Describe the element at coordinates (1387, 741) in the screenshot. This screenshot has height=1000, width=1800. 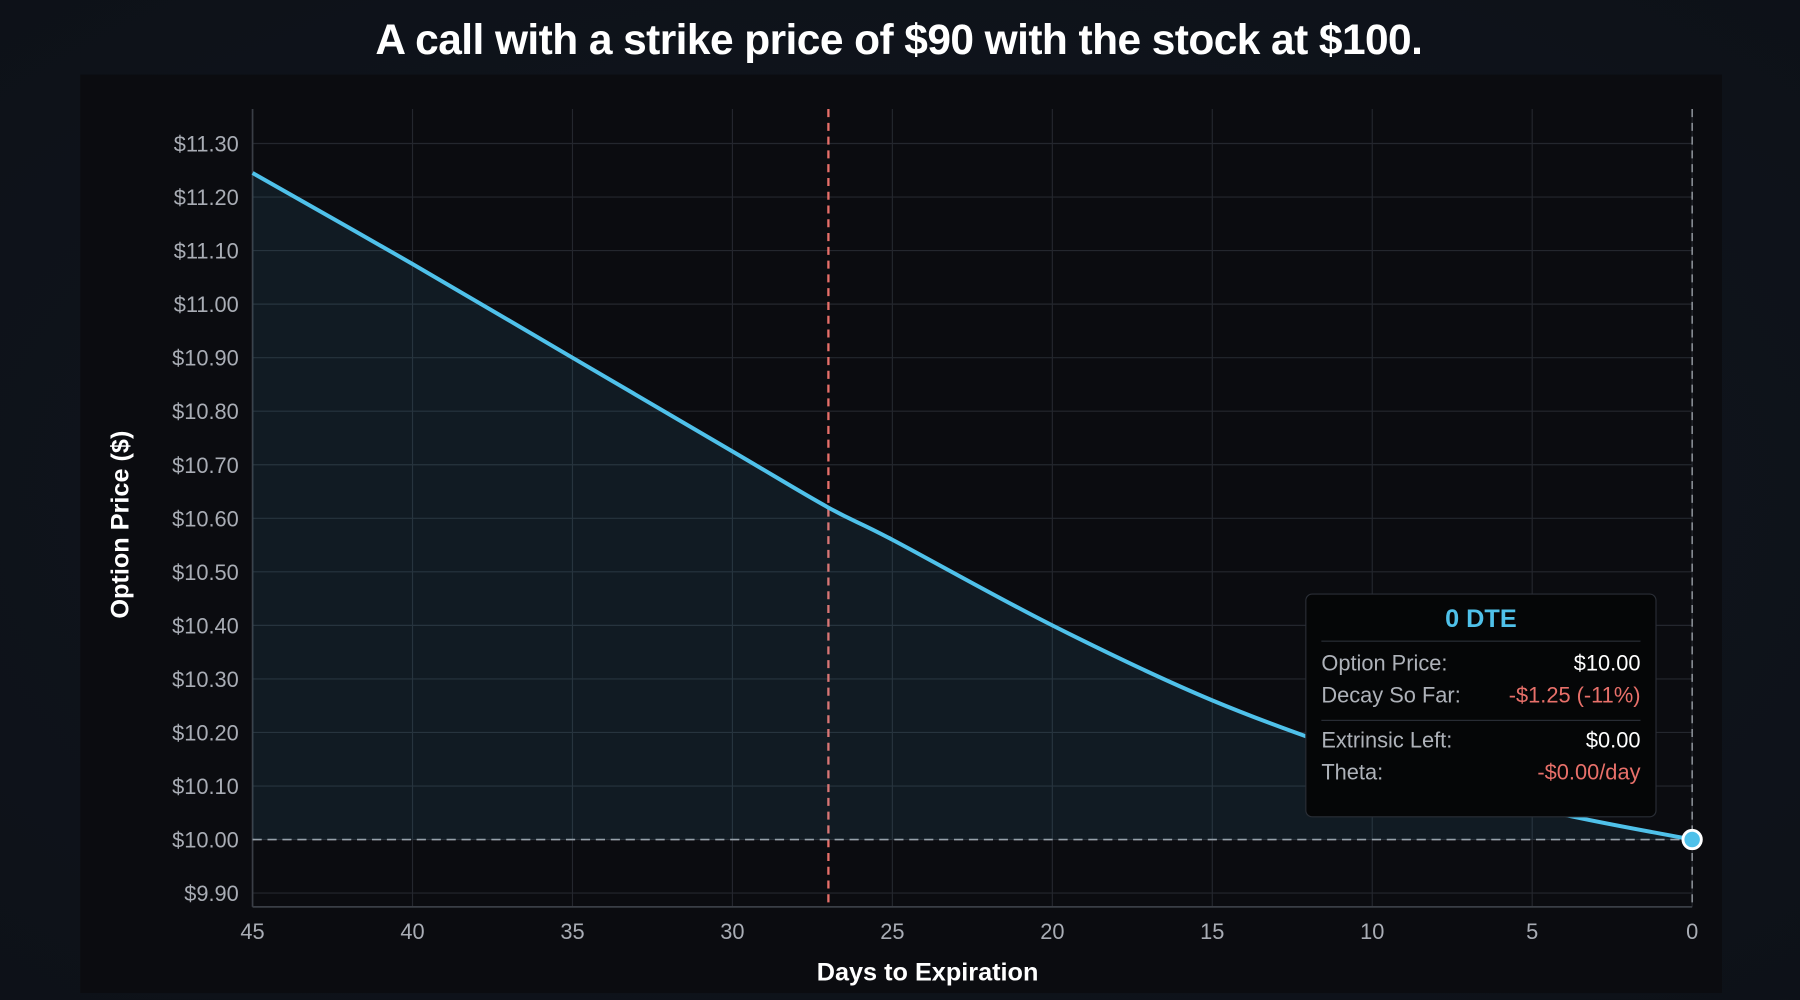
I see `tooltip-label: Extrinsic Left:` at that location.